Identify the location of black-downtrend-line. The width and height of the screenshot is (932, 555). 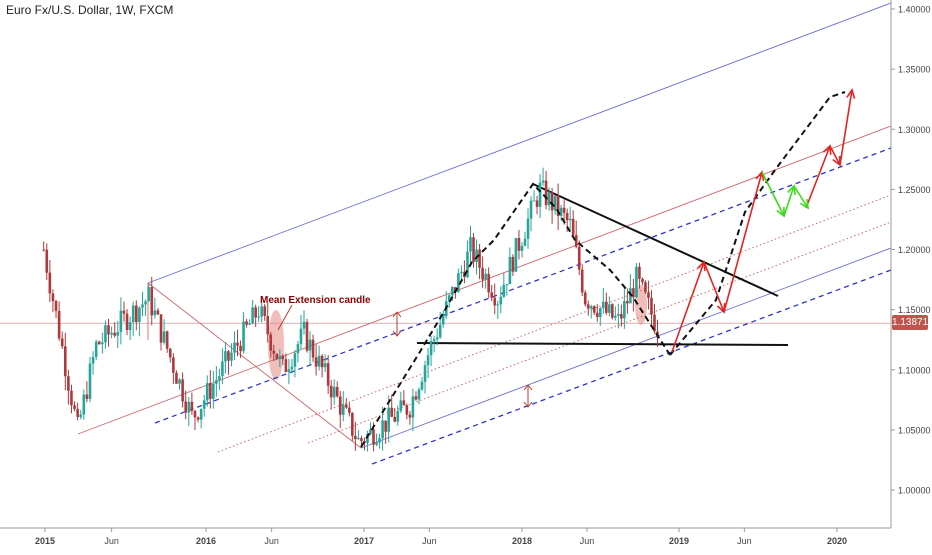
(655, 240).